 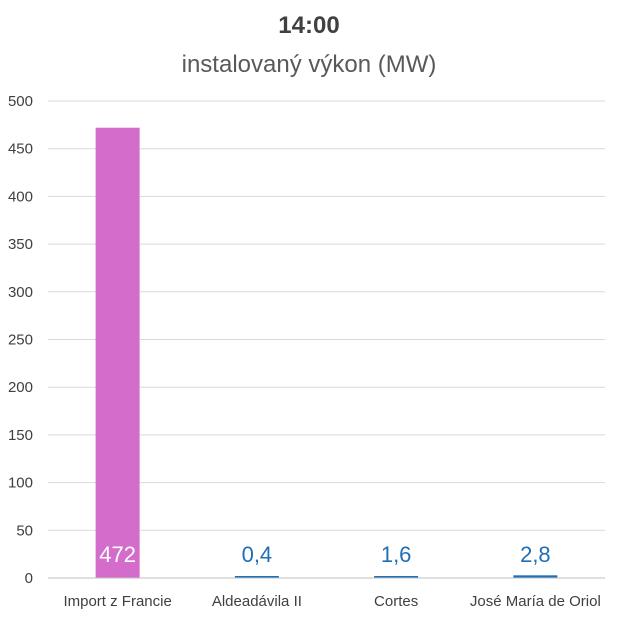 What do you see at coordinates (308, 25) in the screenshot?
I see `chart-title: 14:00` at bounding box center [308, 25].